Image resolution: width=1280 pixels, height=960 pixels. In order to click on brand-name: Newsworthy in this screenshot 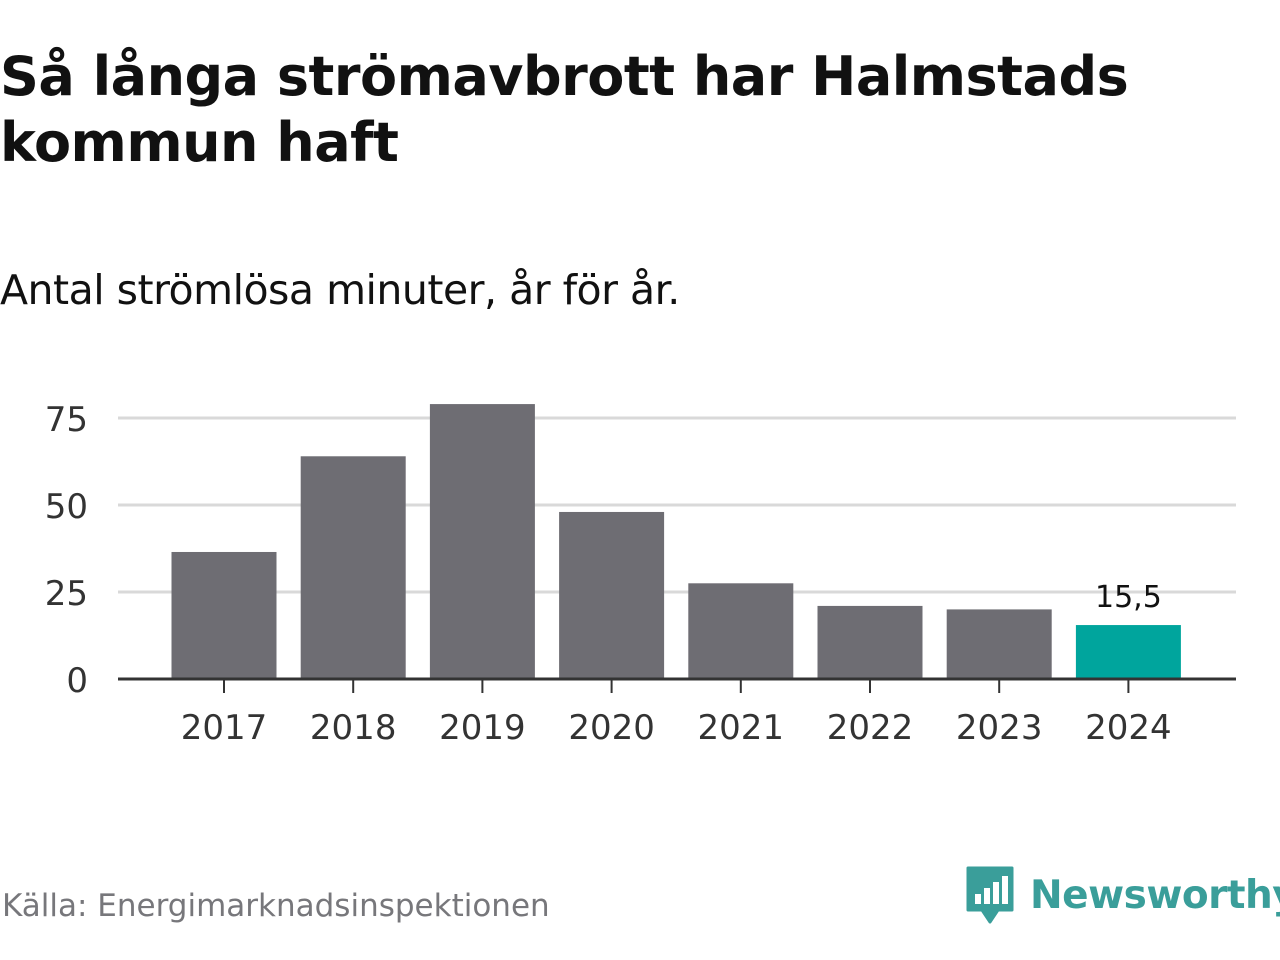, I will do `click(1155, 895)`.